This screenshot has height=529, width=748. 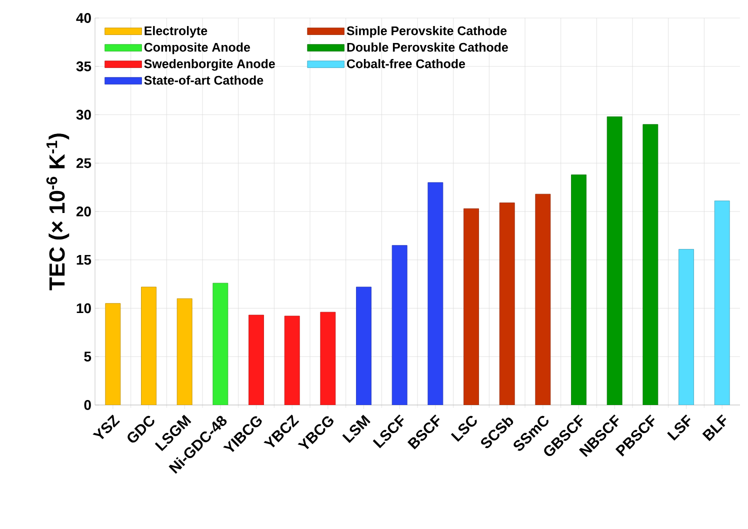 I want to click on y-tick-label: 20, so click(x=83, y=211).